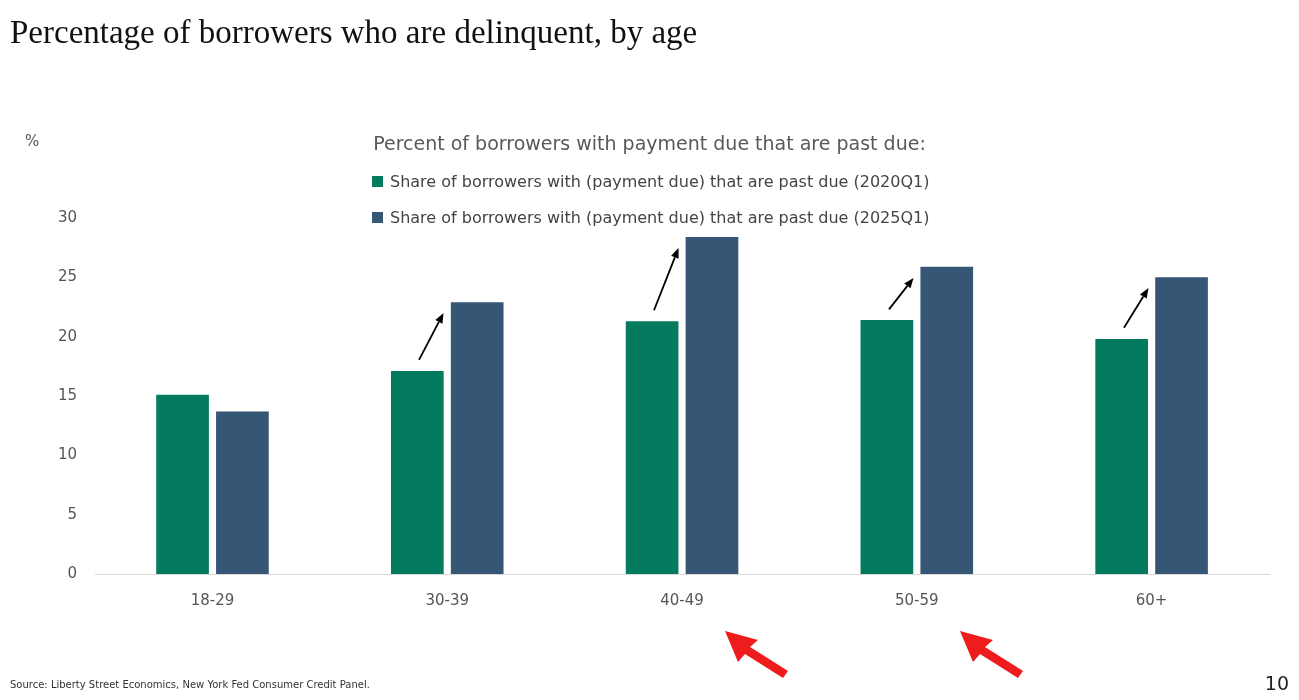  What do you see at coordinates (660, 217) in the screenshot?
I see `legend-label: Share of borrowers with (payment due) that are past due (2025Q1)` at bounding box center [660, 217].